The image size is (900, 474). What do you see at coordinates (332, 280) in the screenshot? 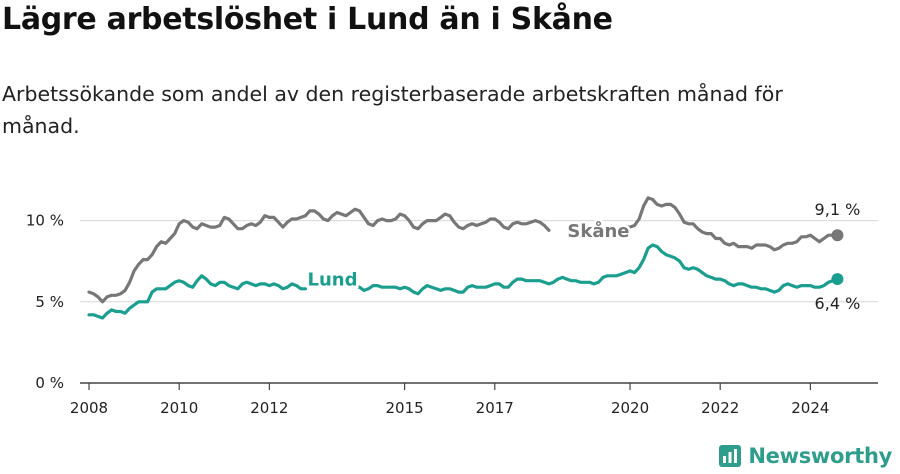
I see `series-label-lund: Lund` at bounding box center [332, 280].